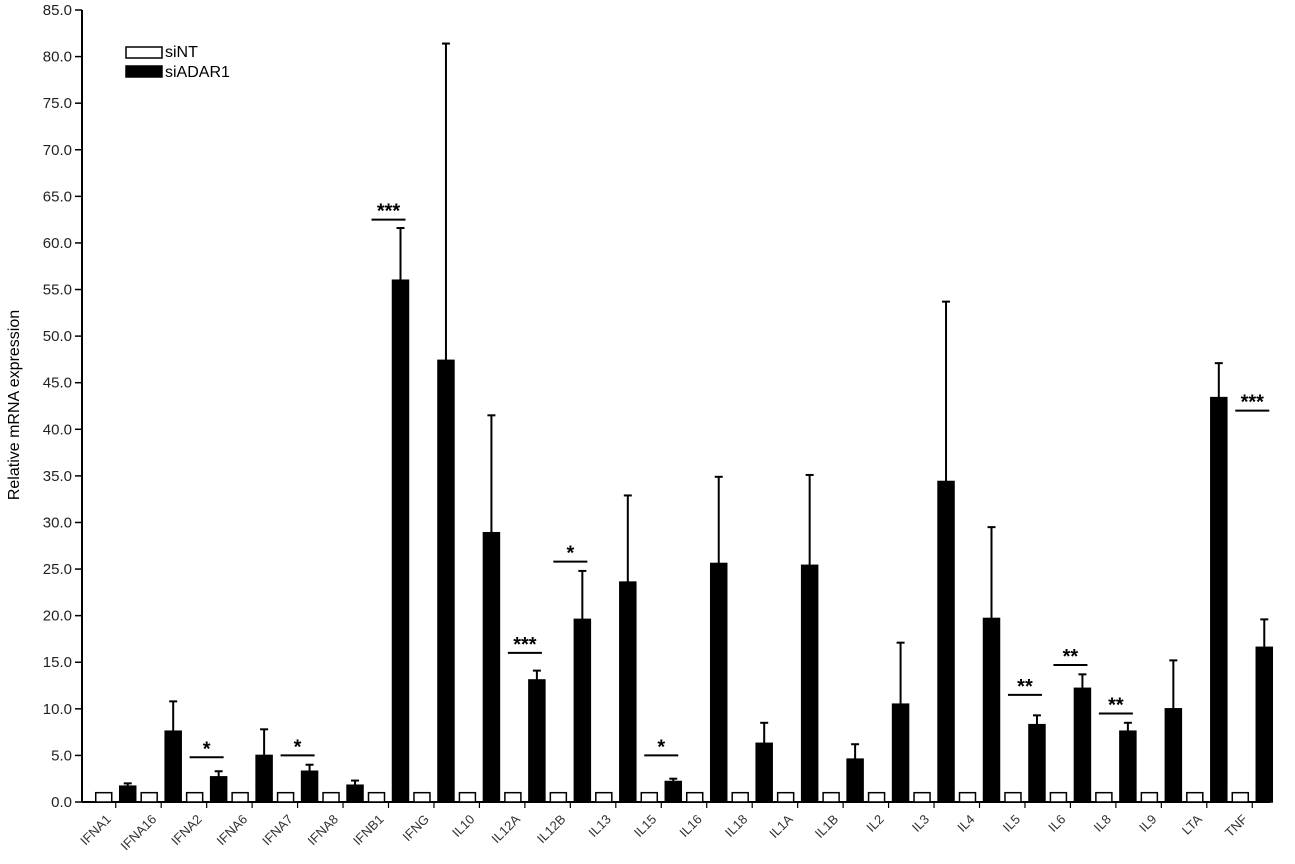  What do you see at coordinates (57, 662) in the screenshot?
I see `y-tick-label: 15.0` at bounding box center [57, 662].